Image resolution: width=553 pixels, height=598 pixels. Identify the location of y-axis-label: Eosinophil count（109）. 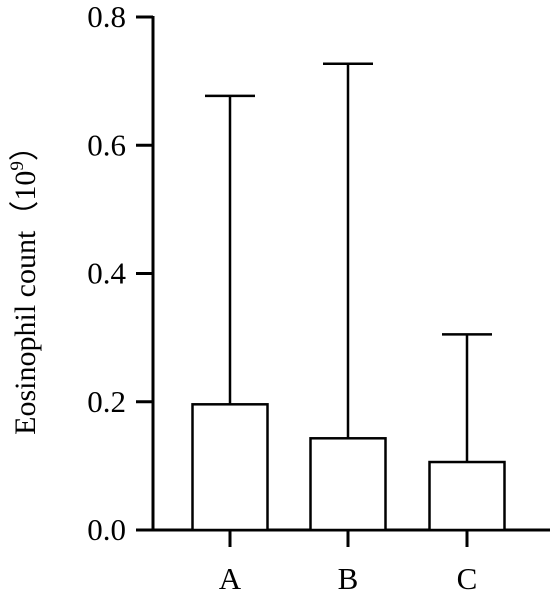
(24, 283).